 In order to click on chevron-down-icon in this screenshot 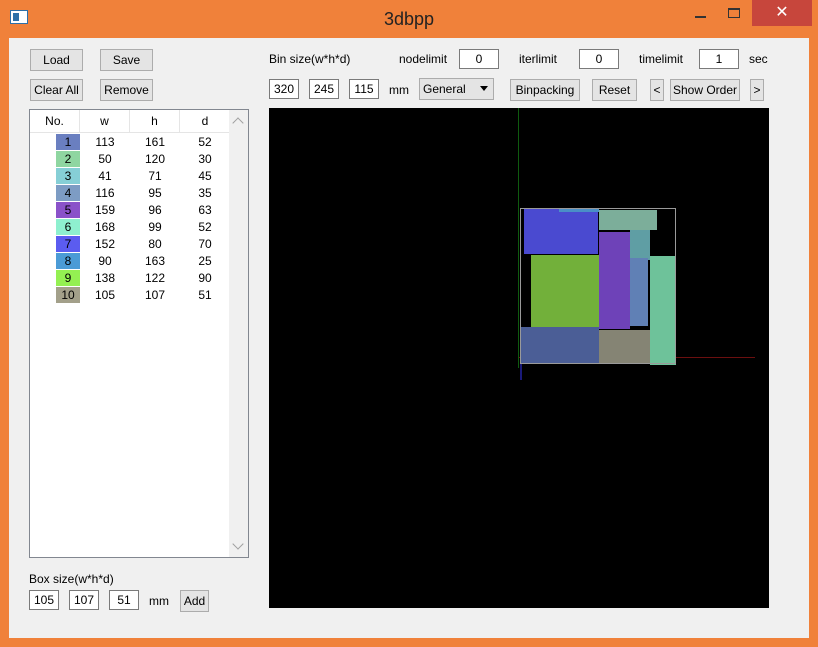, I will do `click(484, 88)`.